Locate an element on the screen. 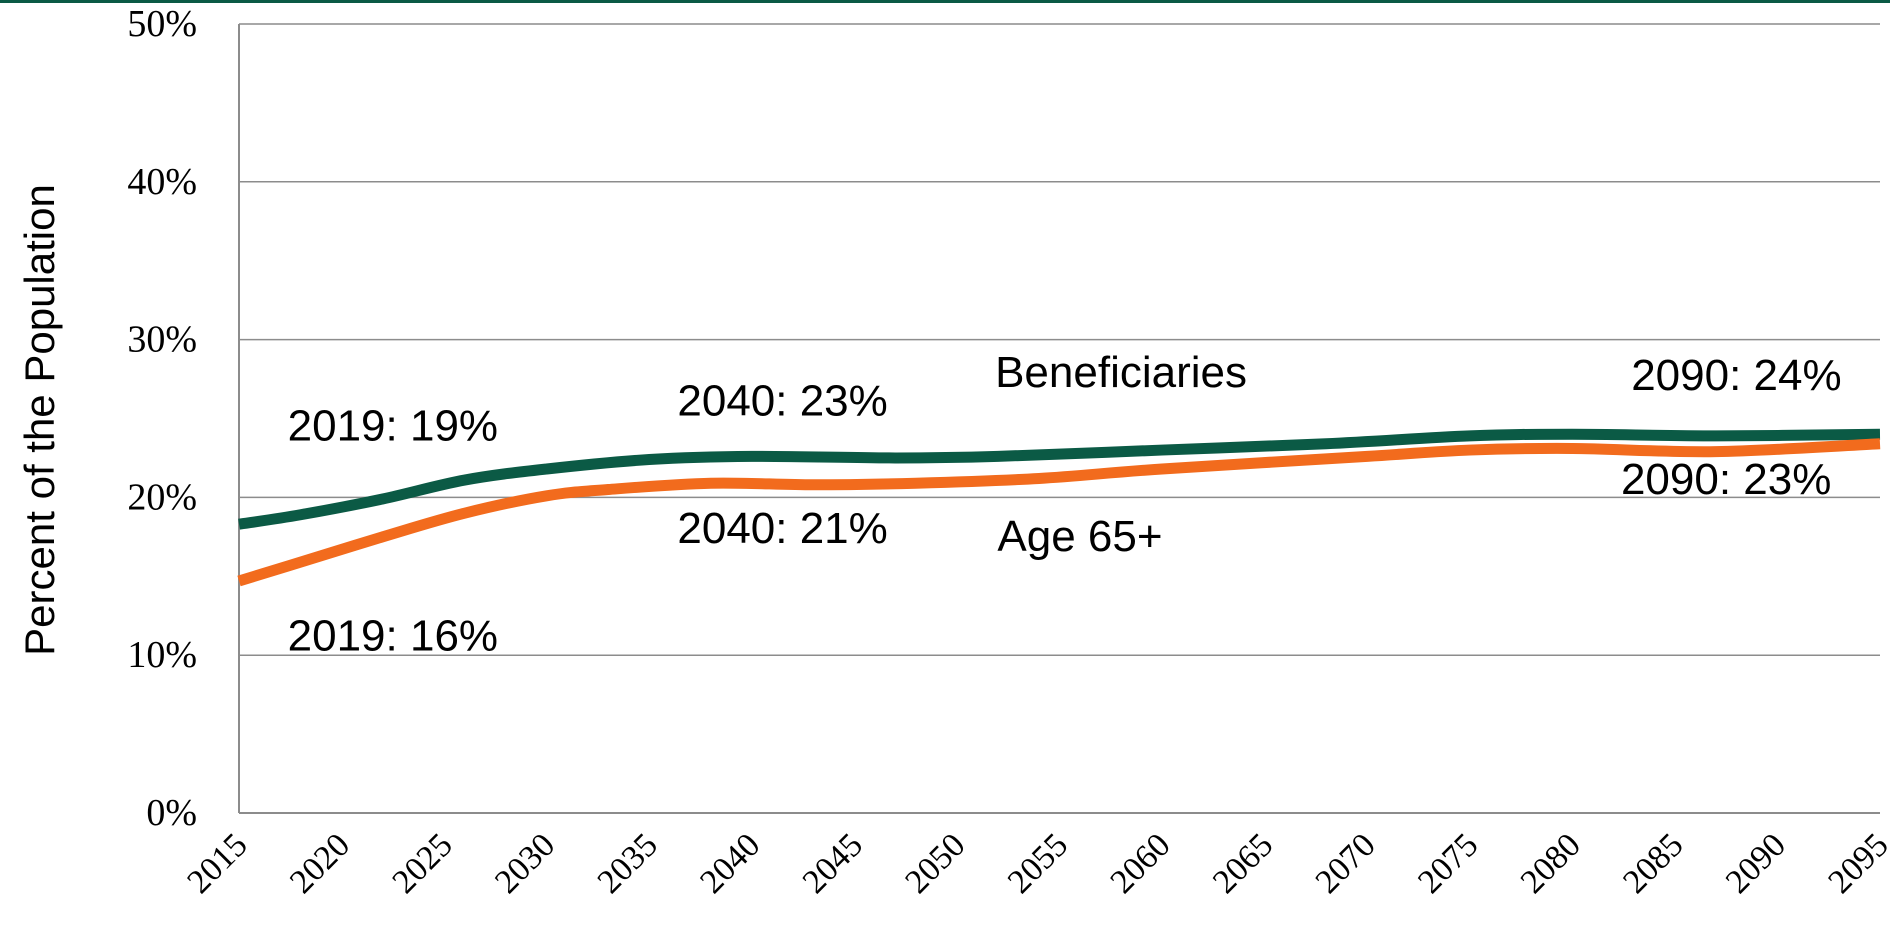 Image resolution: width=1890 pixels, height=931 pixels. series-line-age-65-plus is located at coordinates (1059, 512).